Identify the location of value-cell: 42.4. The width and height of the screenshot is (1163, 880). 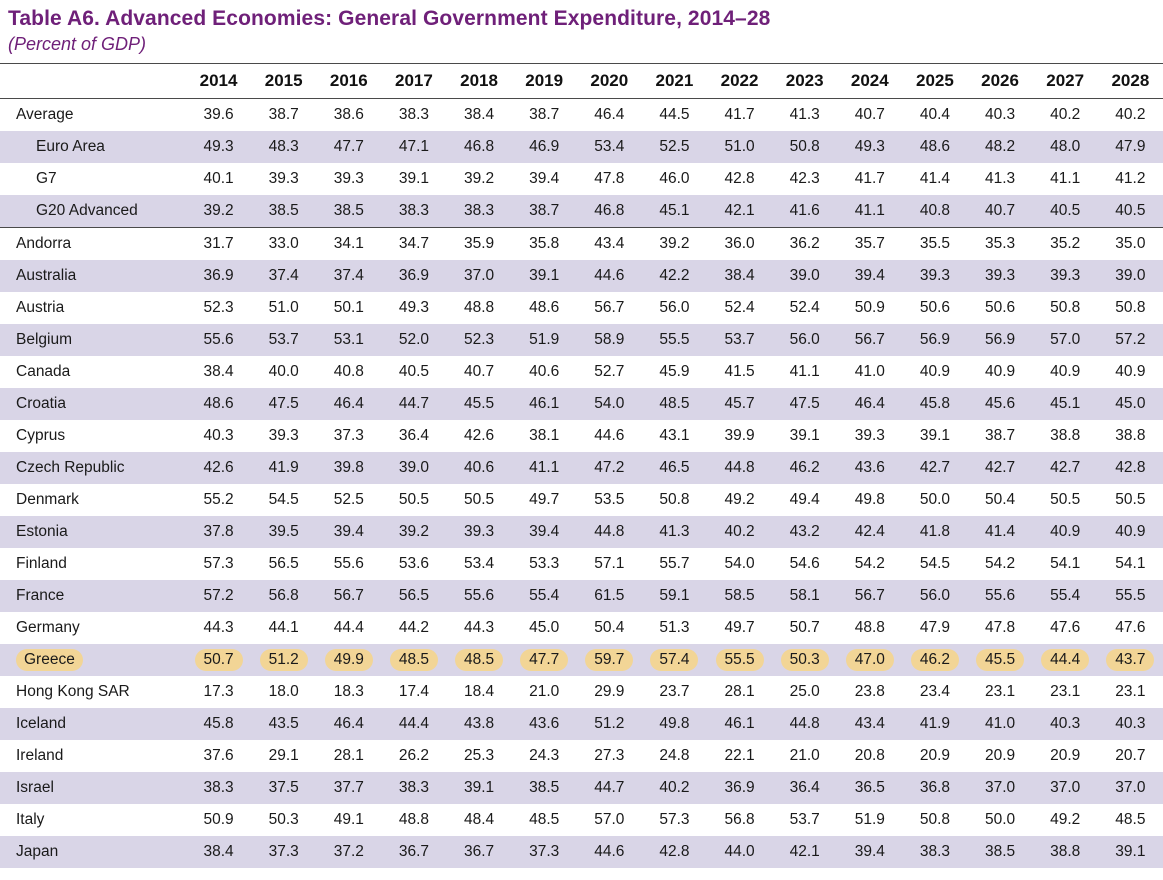
(869, 531).